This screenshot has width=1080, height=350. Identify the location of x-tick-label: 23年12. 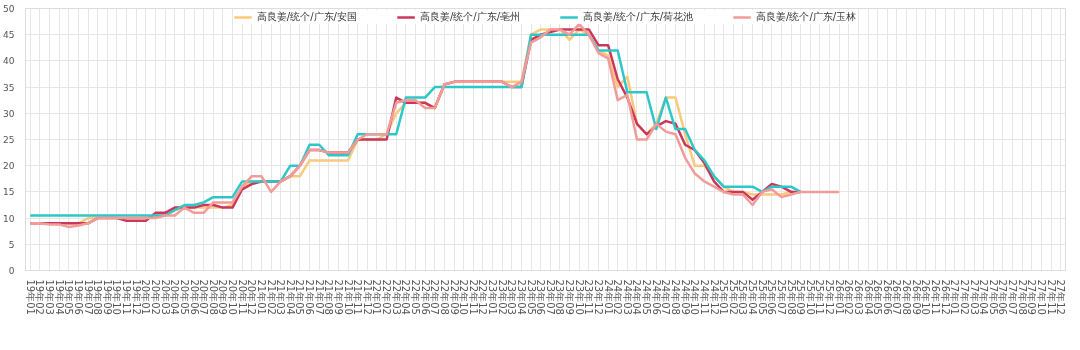
(598, 297).